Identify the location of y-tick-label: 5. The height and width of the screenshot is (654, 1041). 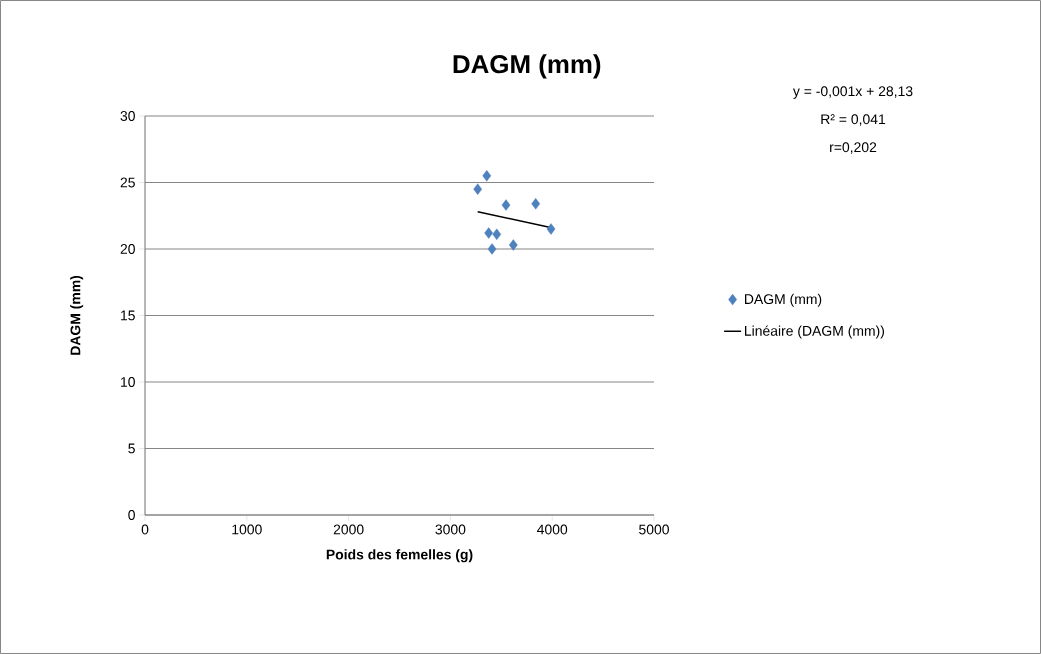
(131, 448).